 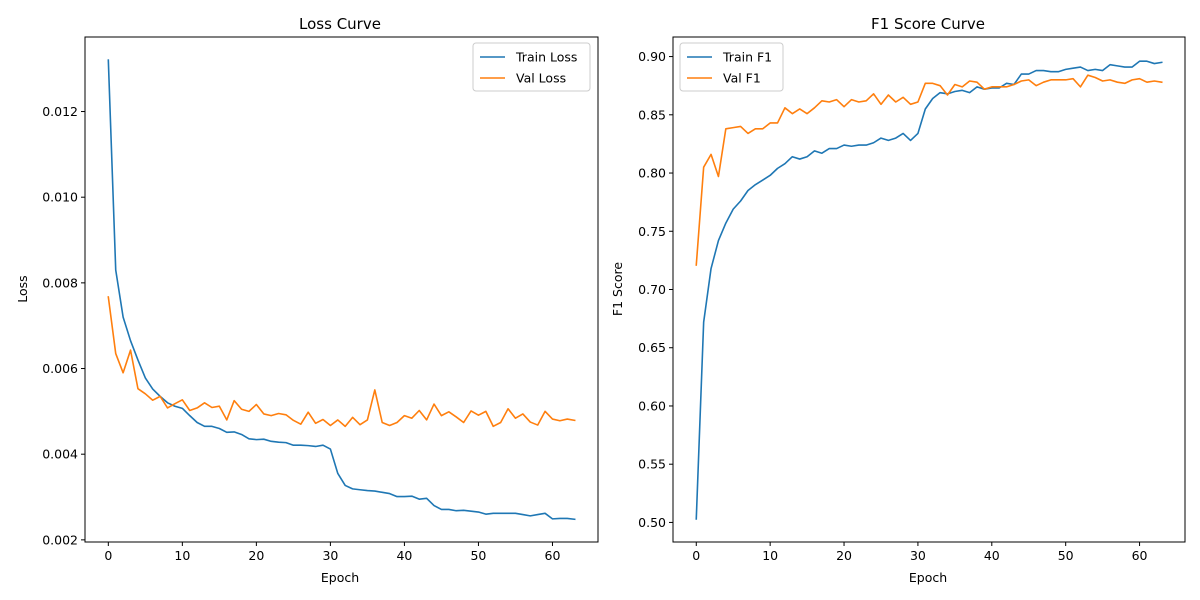 What do you see at coordinates (340, 24) in the screenshot?
I see `loss-chart-title: Loss Curve` at bounding box center [340, 24].